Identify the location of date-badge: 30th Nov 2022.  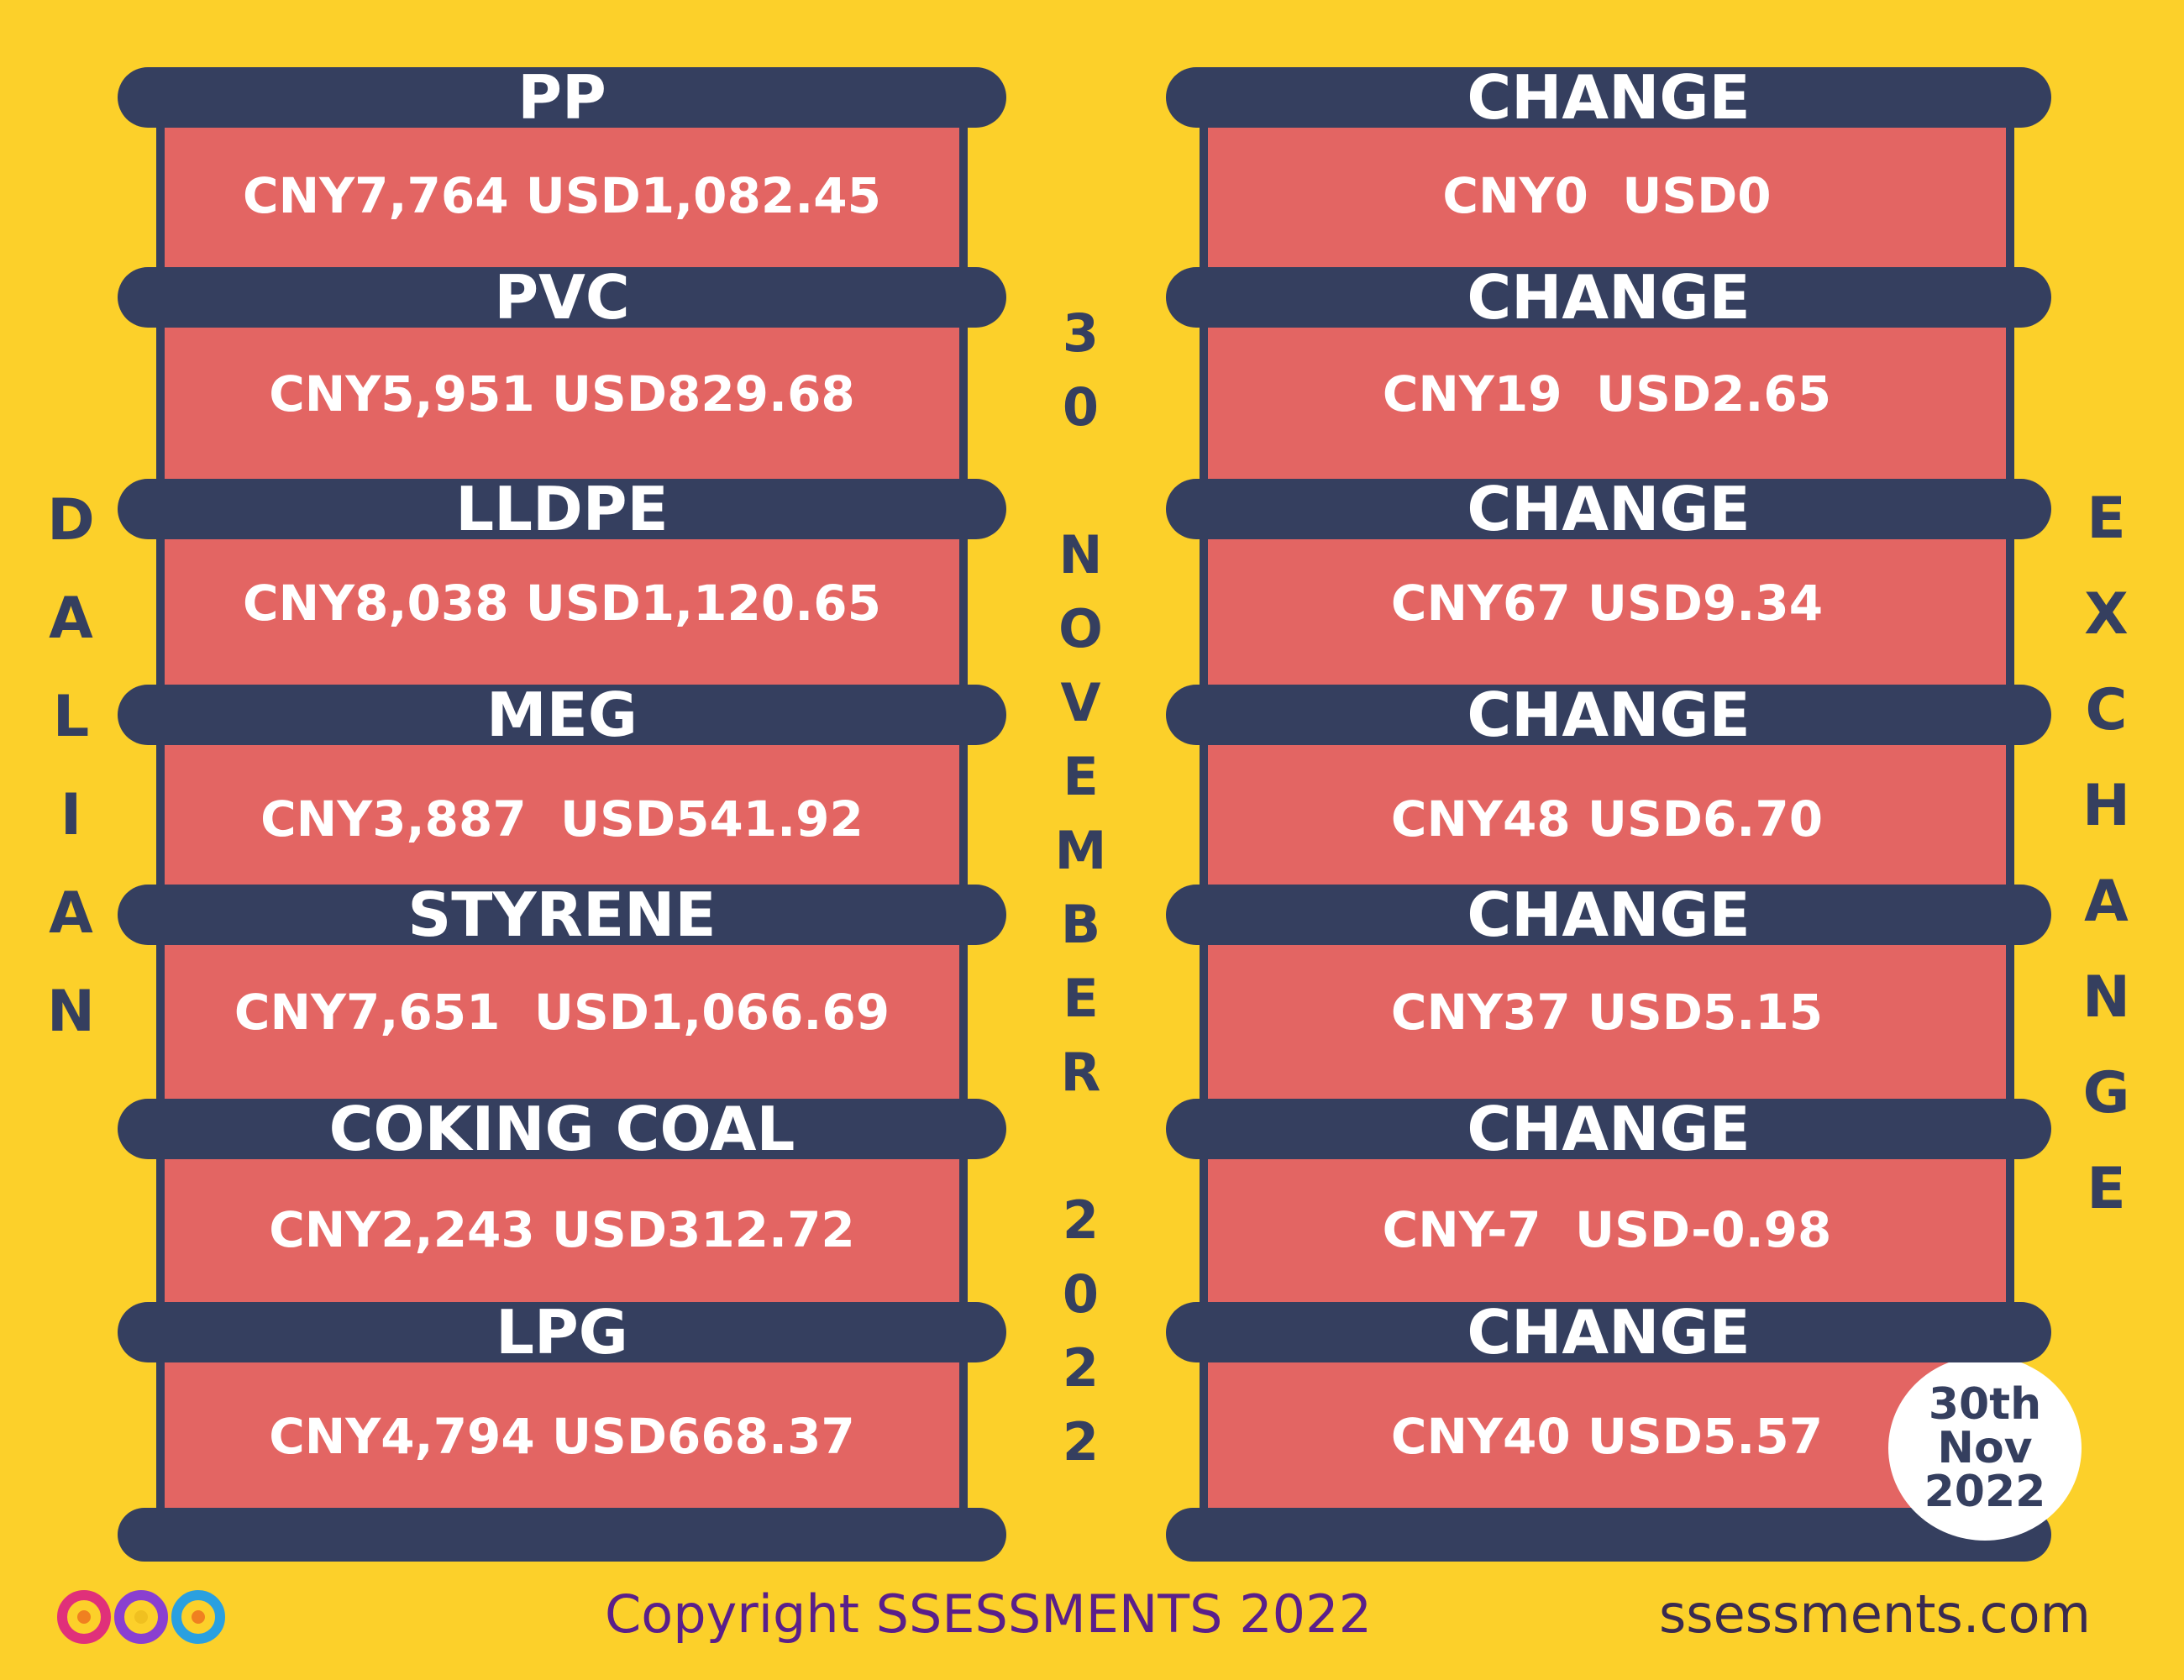
(1985, 1448).